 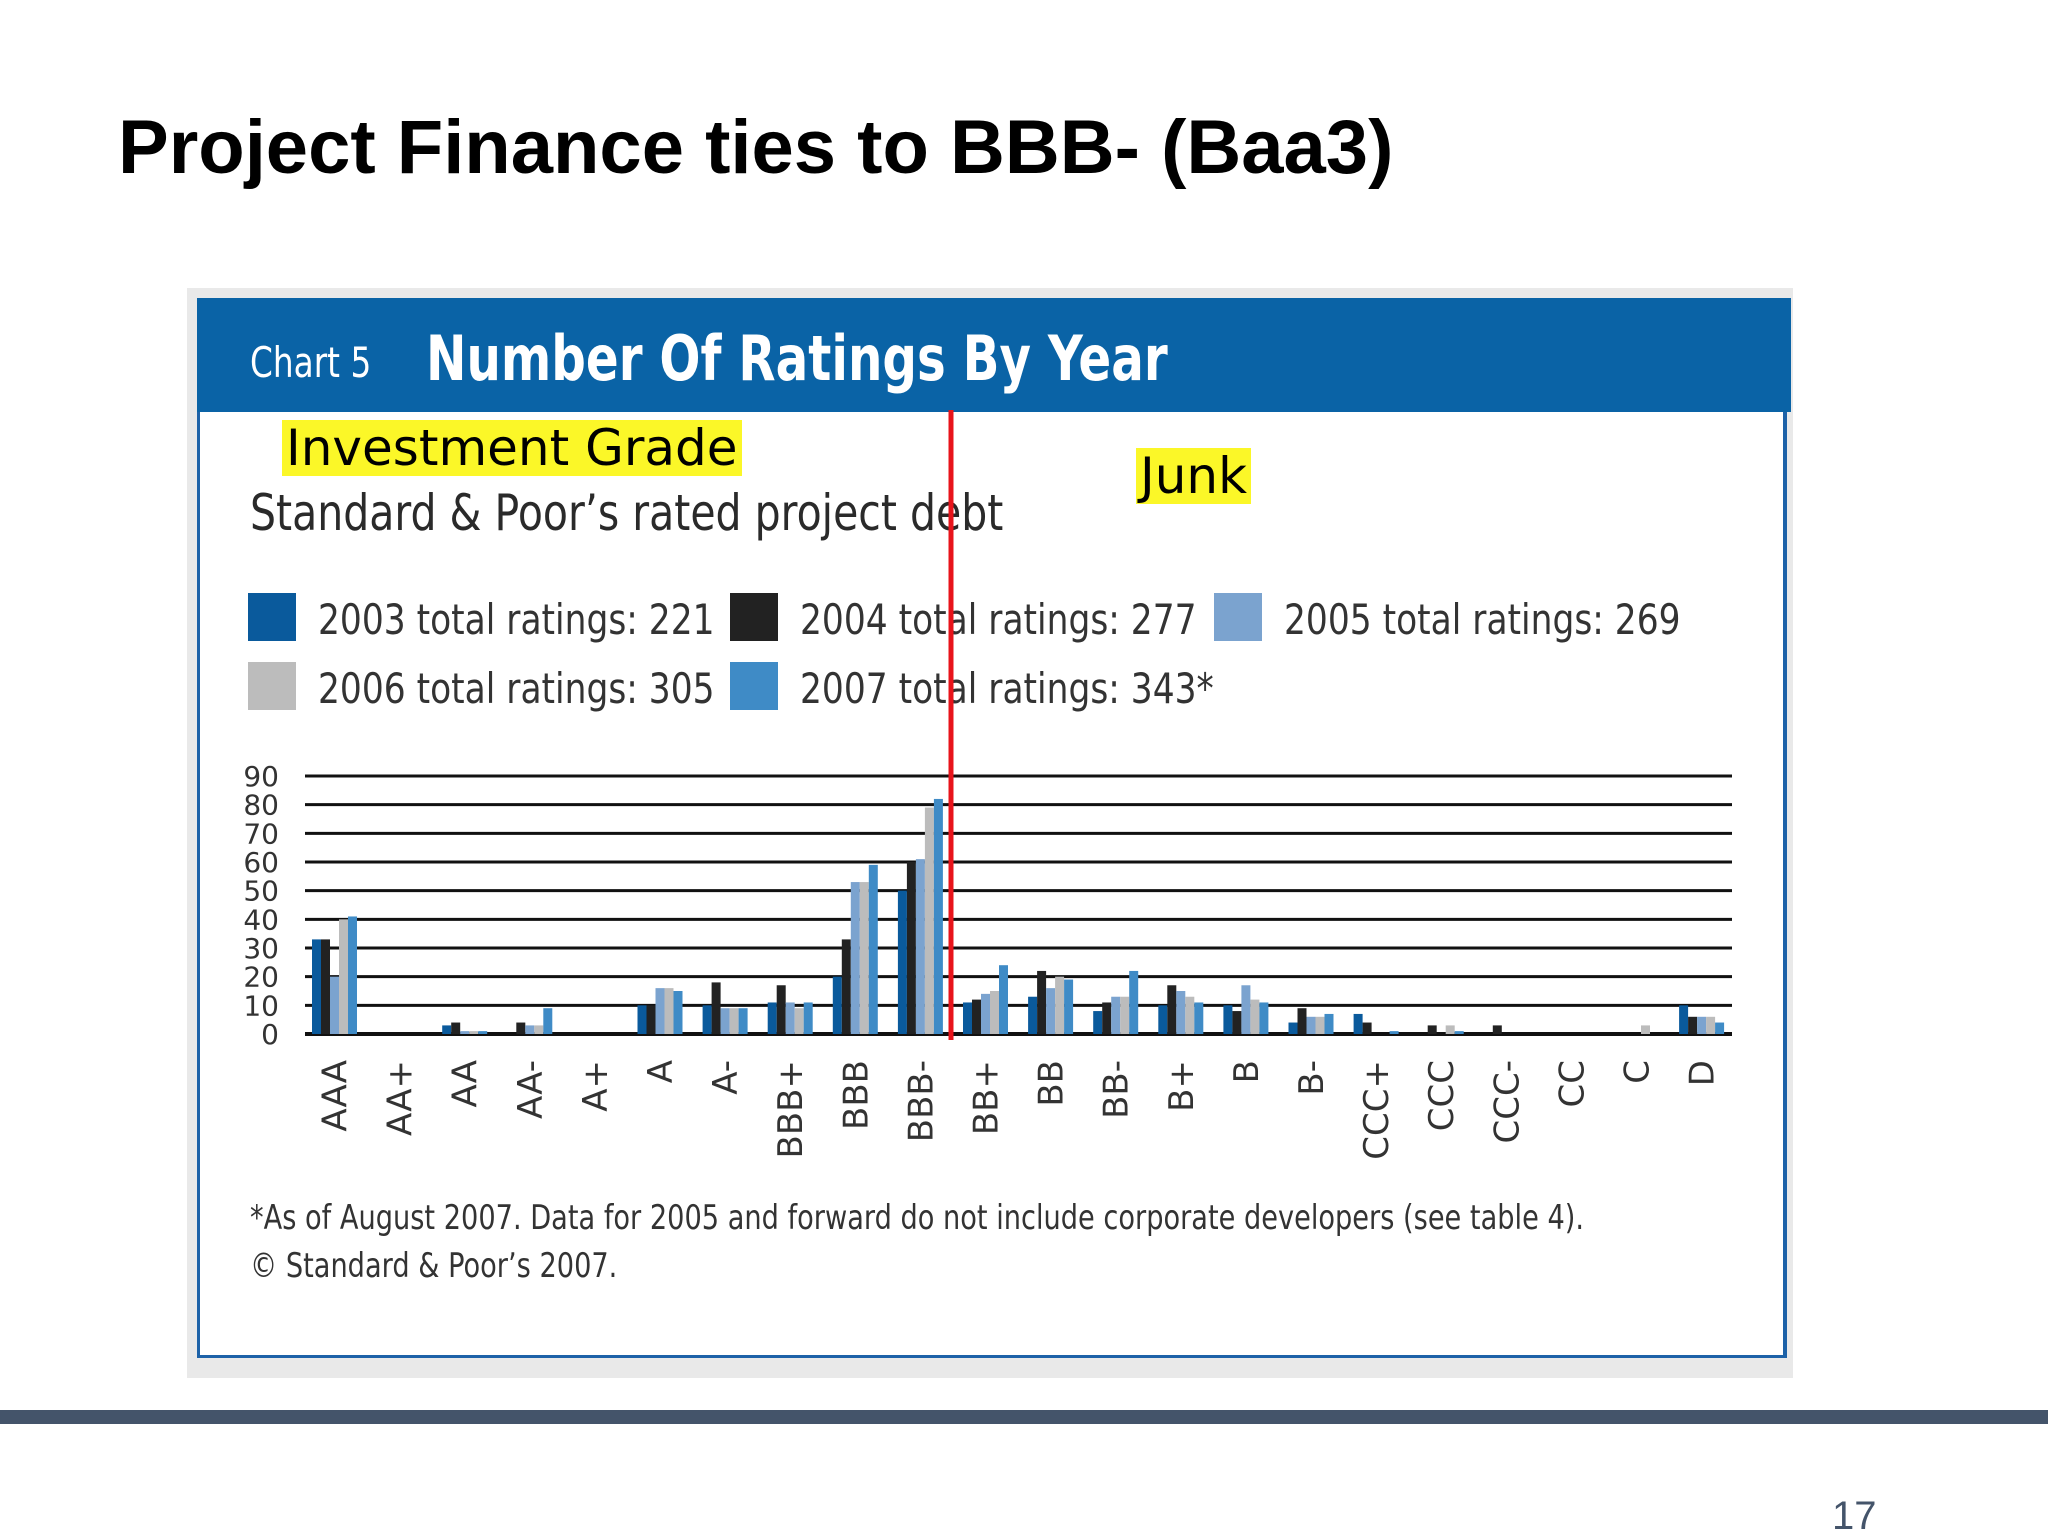 I want to click on x-tick-label: CC, so click(x=1572, y=1083).